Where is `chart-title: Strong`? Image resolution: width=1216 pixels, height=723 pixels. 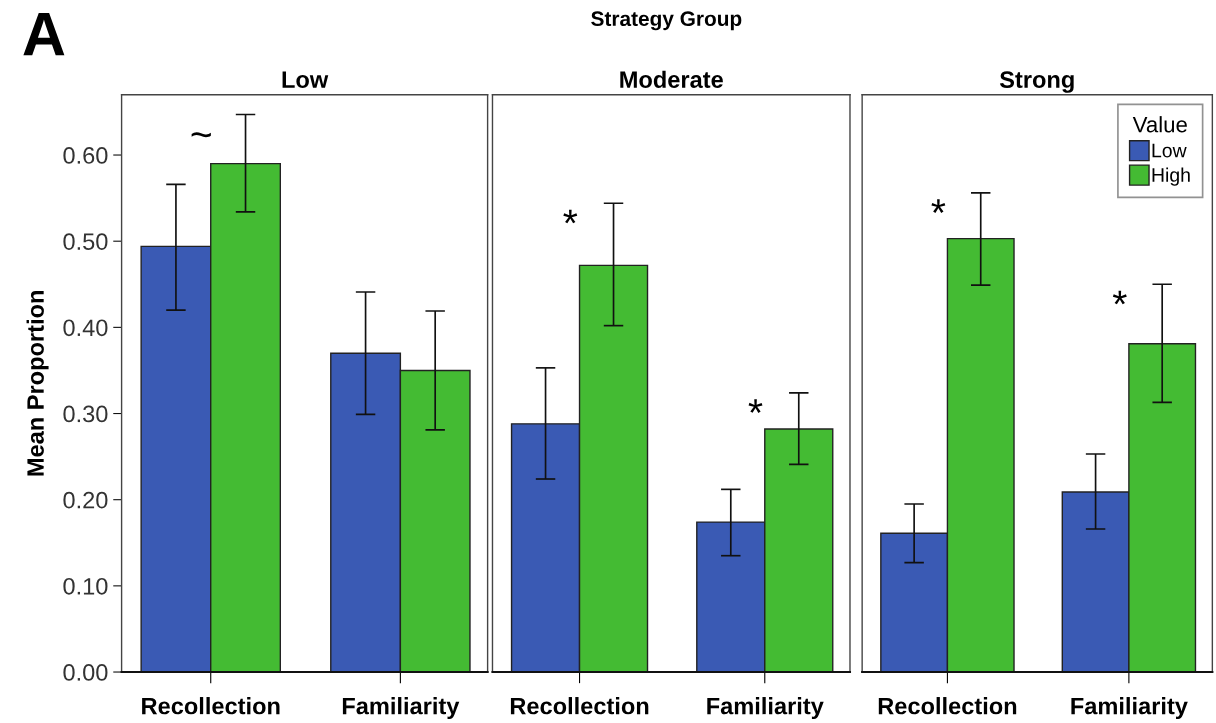
chart-title: Strong is located at coordinates (1036, 82).